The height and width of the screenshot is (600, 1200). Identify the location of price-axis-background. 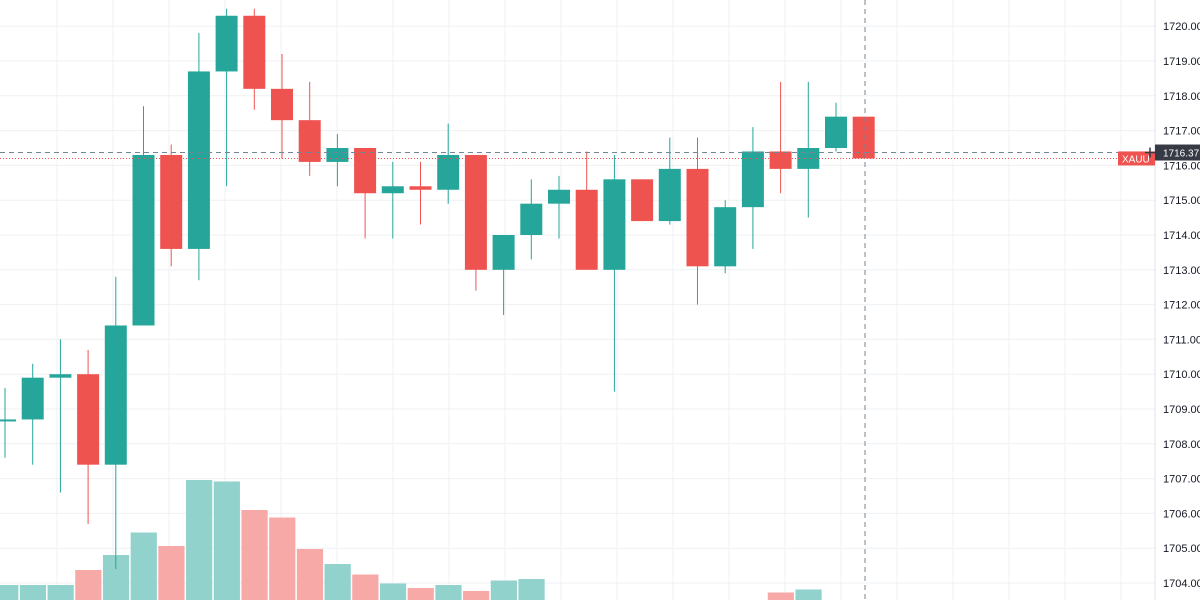
(1177, 300).